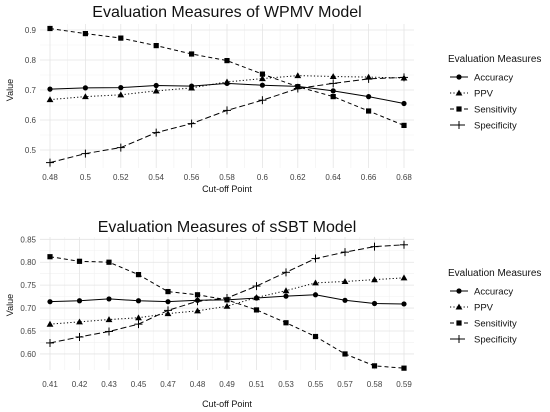  What do you see at coordinates (459, 306) in the screenshot?
I see `legend-swatch-triangle-icon` at bounding box center [459, 306].